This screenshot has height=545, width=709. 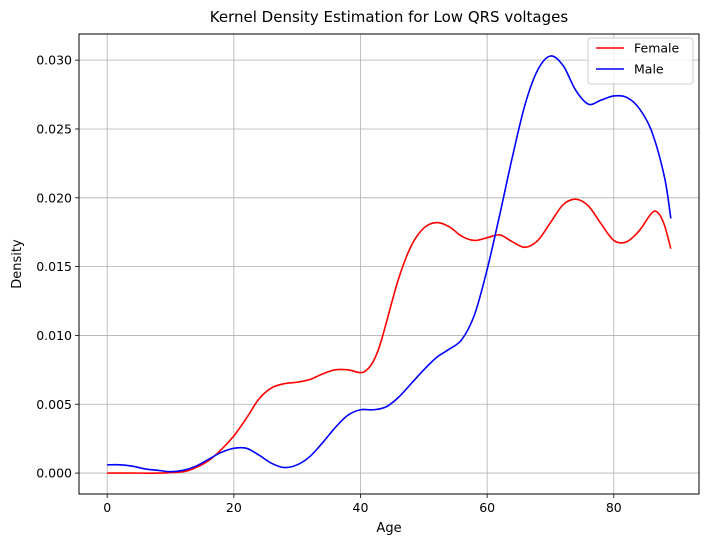 I want to click on y-tick-label: 0.020, so click(x=54, y=197).